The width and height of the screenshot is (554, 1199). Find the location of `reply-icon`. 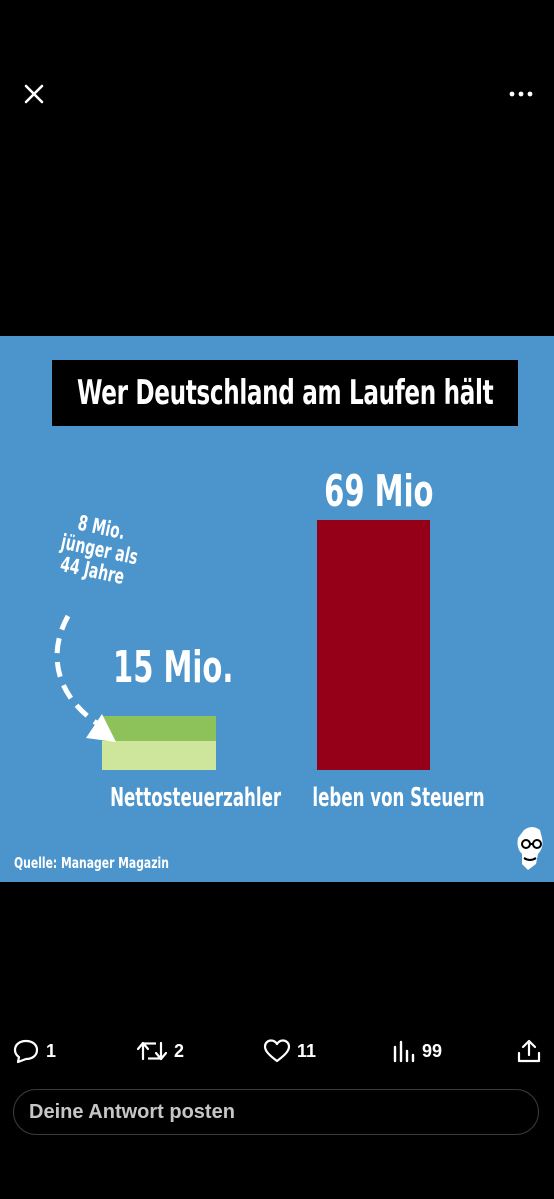

reply-icon is located at coordinates (26, 1051).